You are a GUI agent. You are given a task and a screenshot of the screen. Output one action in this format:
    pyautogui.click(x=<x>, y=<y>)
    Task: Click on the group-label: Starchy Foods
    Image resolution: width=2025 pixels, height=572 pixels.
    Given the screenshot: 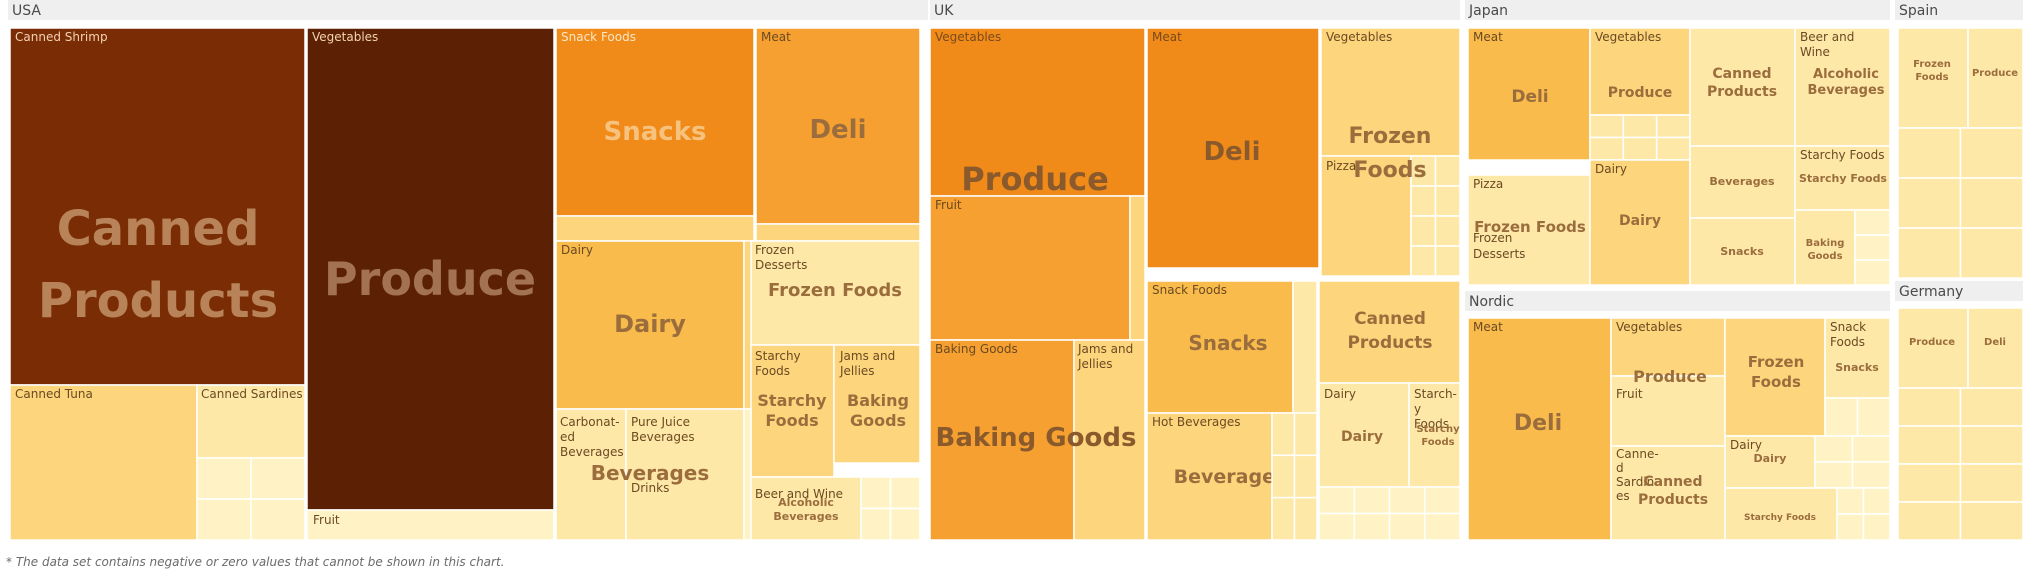 What is the action you would take?
    pyautogui.click(x=1843, y=178)
    